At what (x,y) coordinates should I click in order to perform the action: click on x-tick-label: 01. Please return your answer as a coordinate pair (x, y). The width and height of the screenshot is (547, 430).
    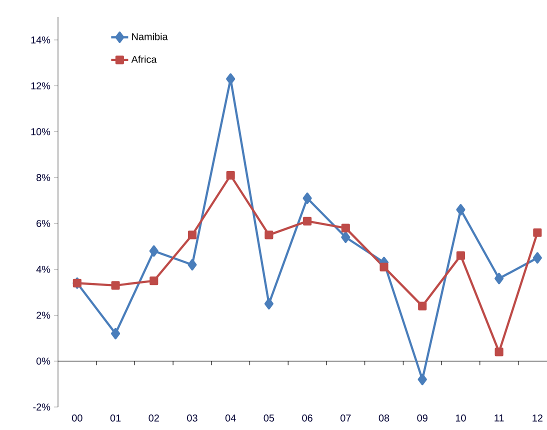
    Looking at the image, I should click on (115, 418).